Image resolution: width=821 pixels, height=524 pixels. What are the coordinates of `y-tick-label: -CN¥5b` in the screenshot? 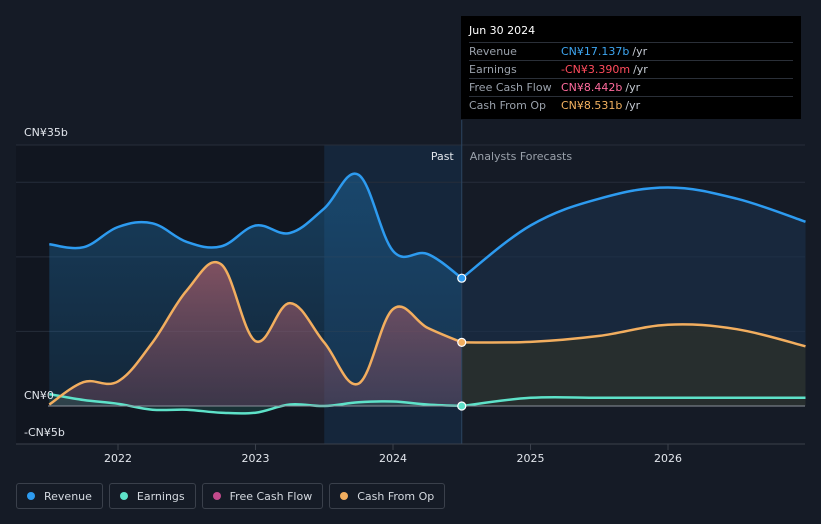 It's located at (44, 432).